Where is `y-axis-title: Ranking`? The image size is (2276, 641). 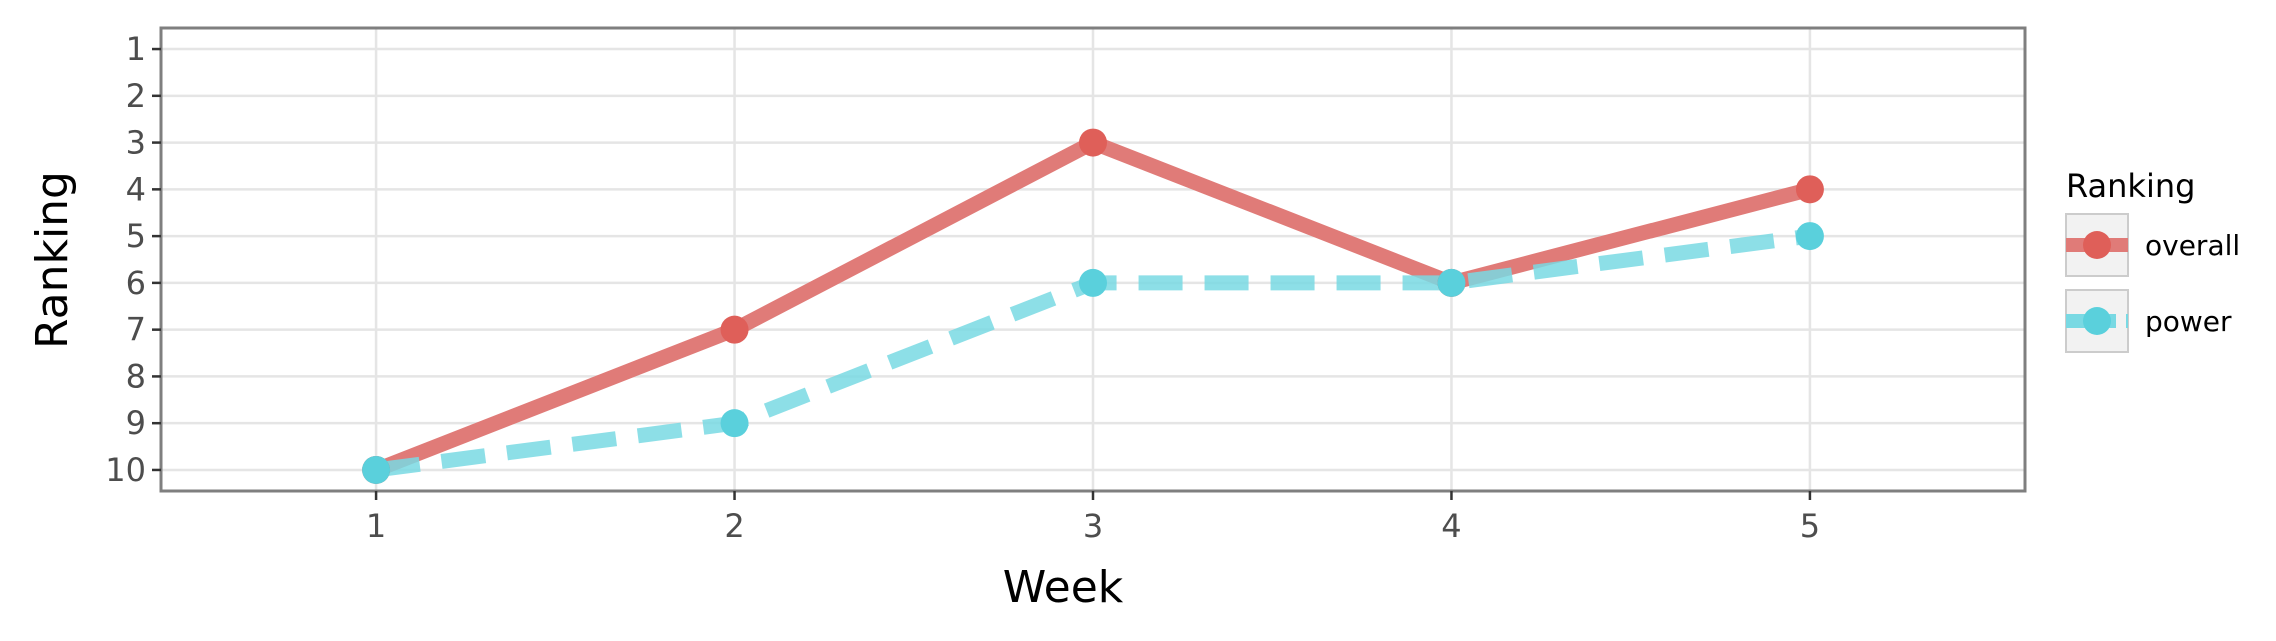 y-axis-title: Ranking is located at coordinates (52, 260).